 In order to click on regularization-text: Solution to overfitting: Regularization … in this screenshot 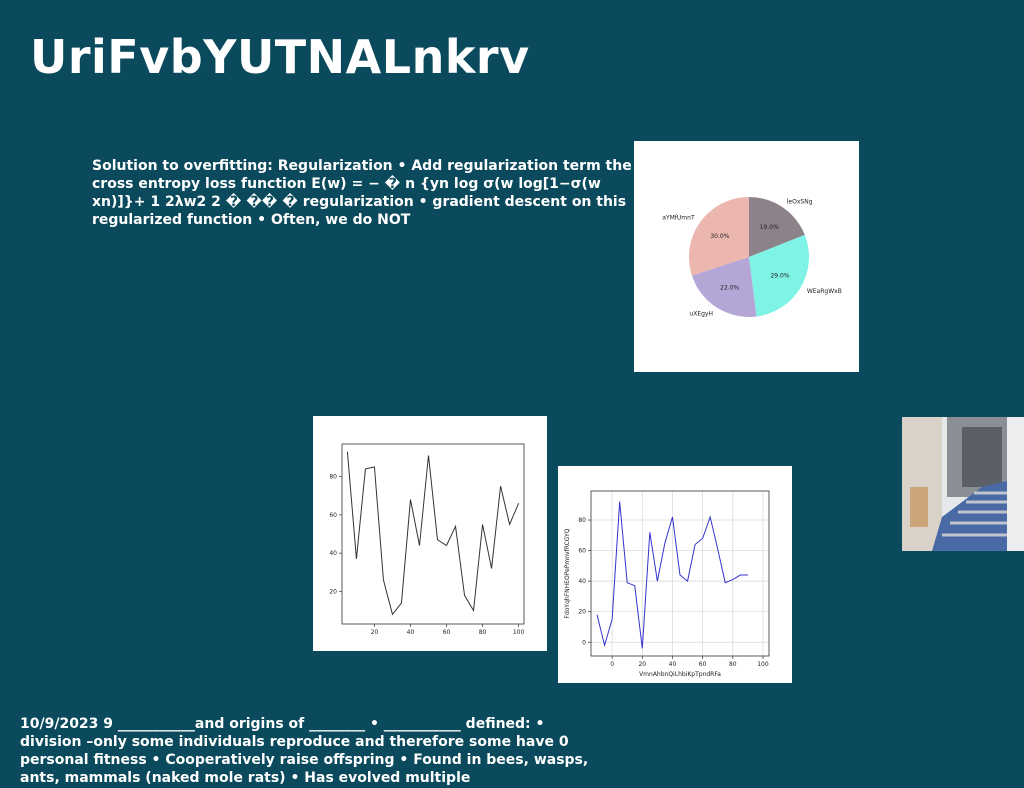, I will do `click(362, 193)`.